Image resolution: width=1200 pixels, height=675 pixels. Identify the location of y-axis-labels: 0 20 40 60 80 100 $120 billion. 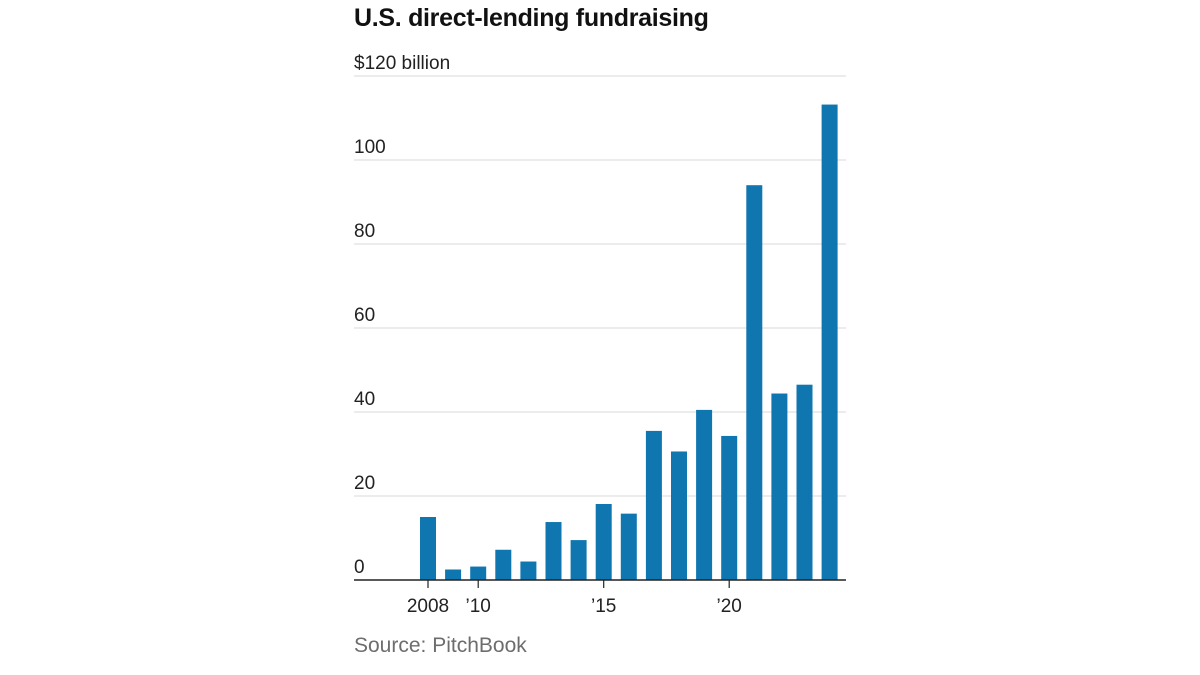
(402, 315).